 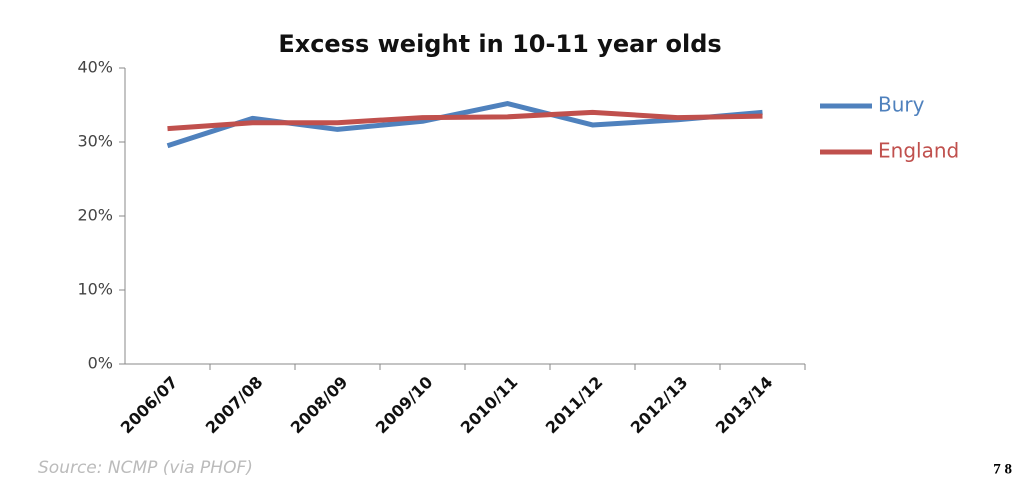 What do you see at coordinates (574, 405) in the screenshot?
I see `x-tick-label: 2011/12` at bounding box center [574, 405].